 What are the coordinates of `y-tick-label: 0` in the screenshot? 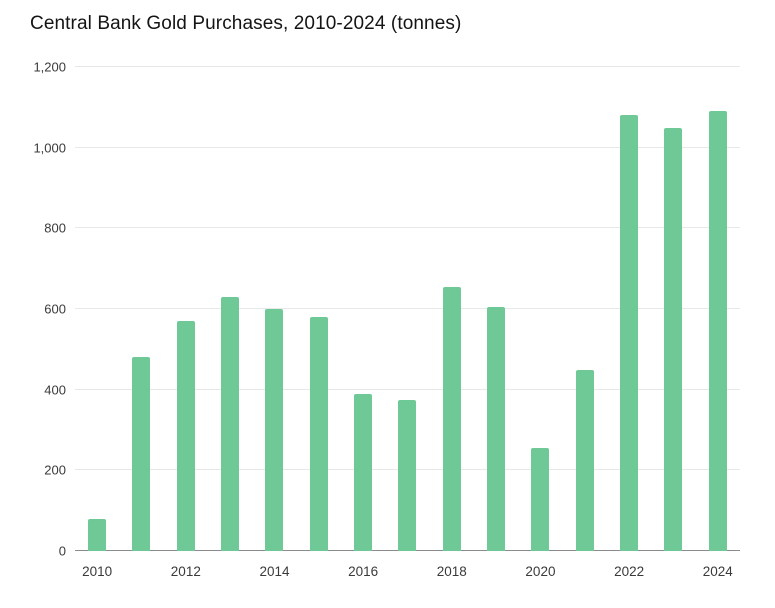 It's located at (62, 551).